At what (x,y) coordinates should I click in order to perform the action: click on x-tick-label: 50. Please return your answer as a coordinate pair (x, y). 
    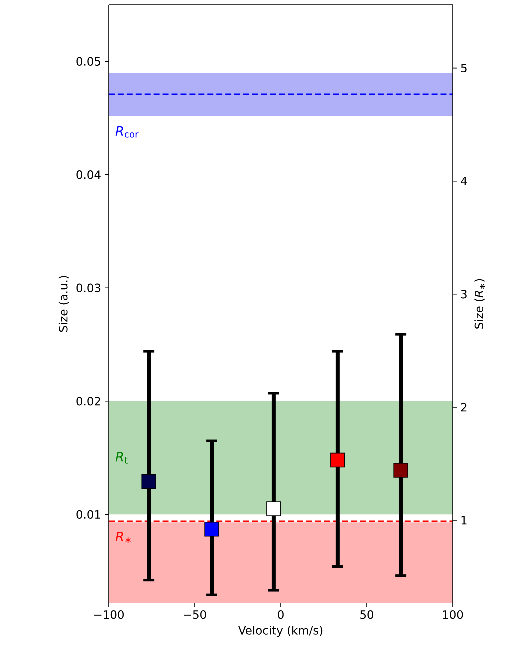
    Looking at the image, I should click on (367, 615).